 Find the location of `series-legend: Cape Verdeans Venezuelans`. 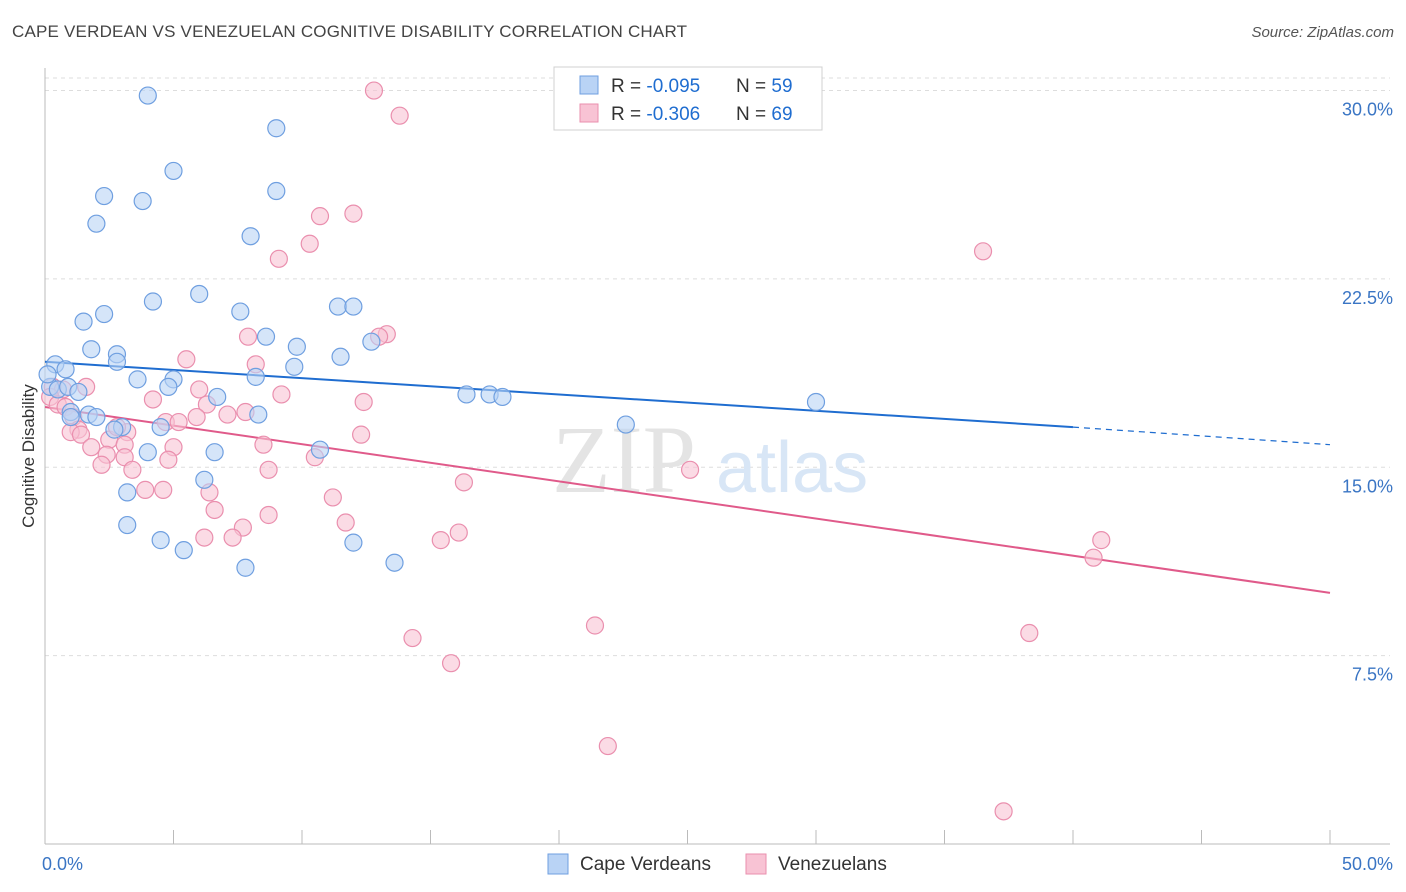

series-legend: Cape Verdeans Venezuelans is located at coordinates (717, 864).